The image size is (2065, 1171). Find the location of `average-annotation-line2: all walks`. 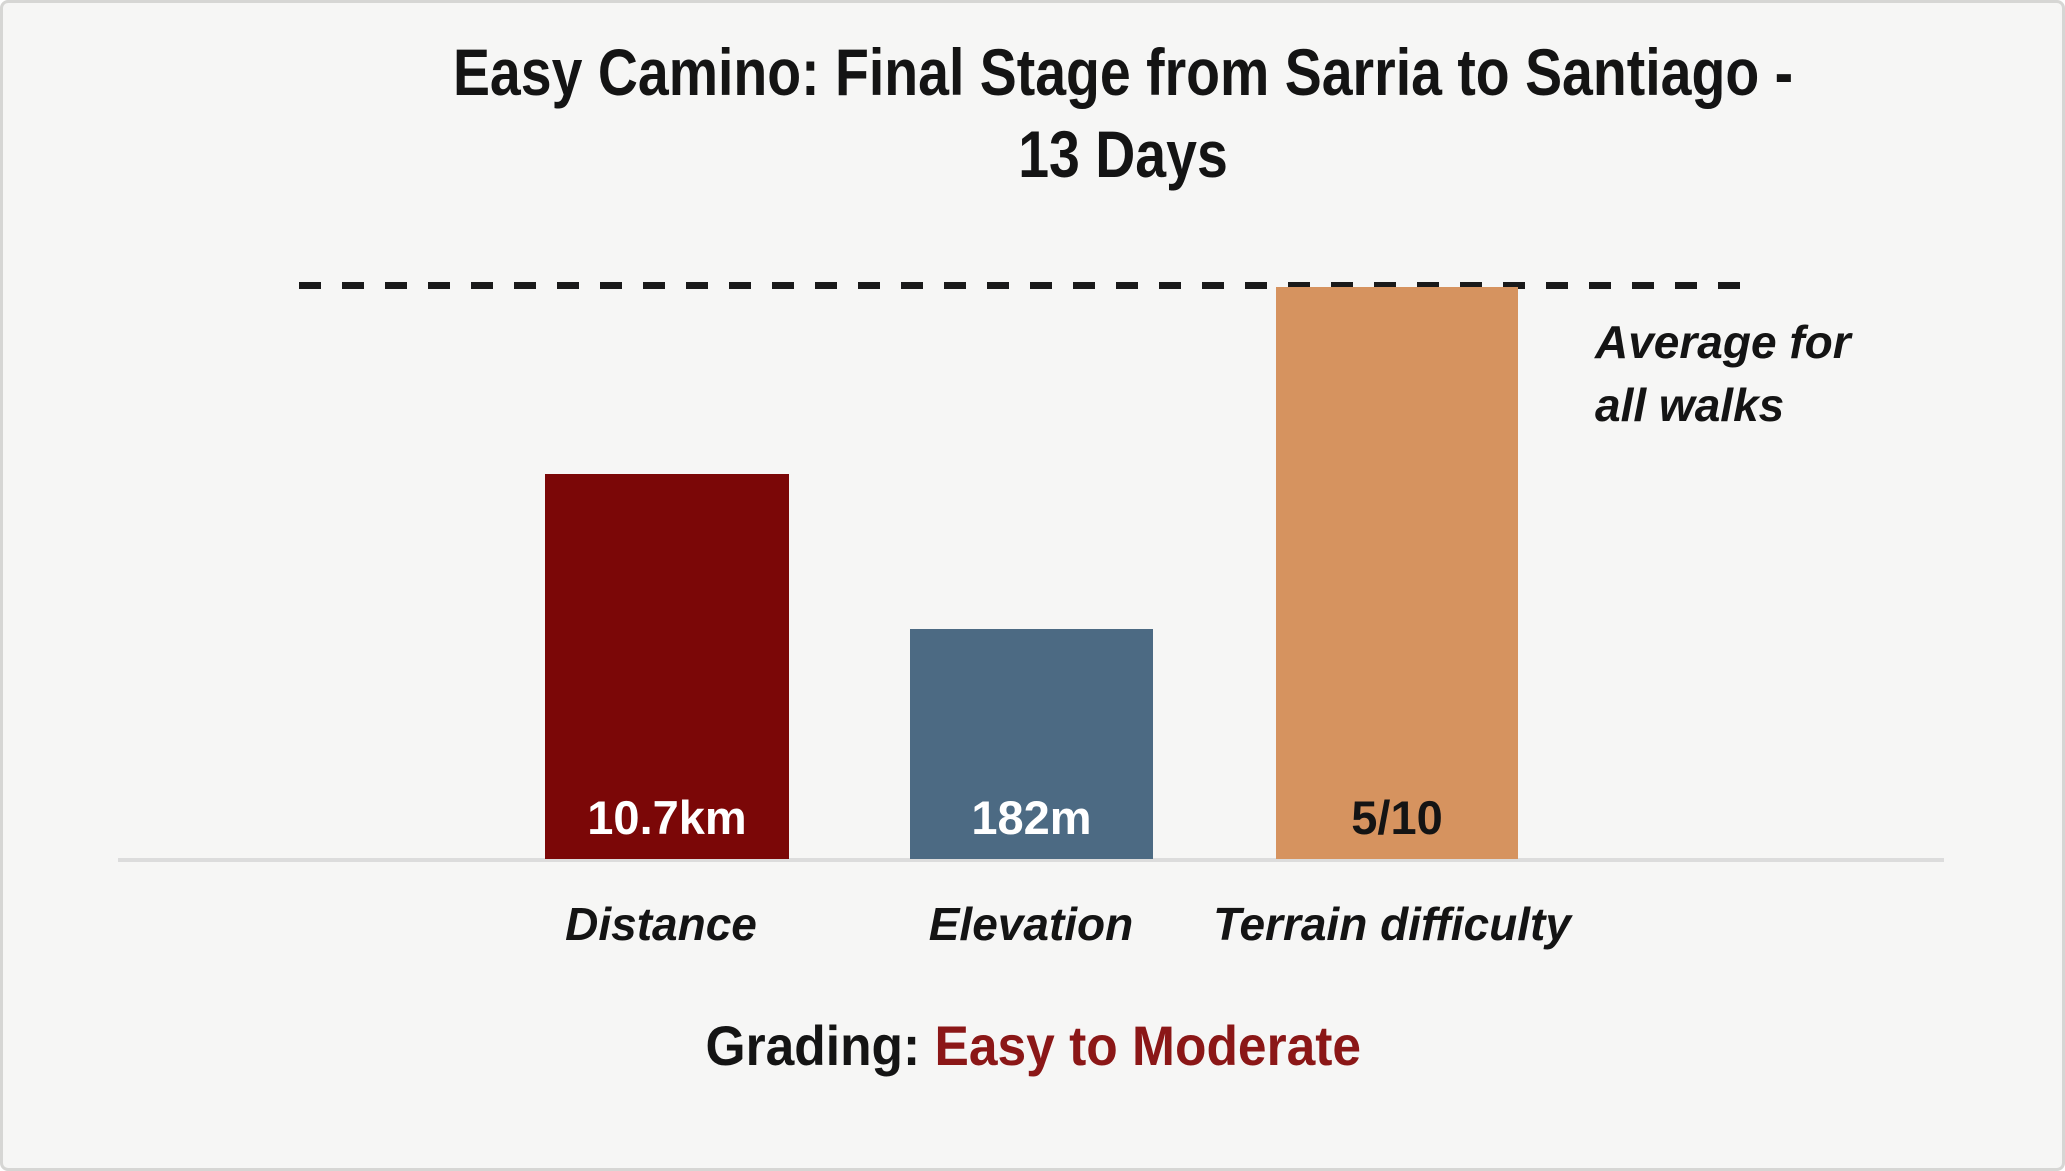

average-annotation-line2: all walks is located at coordinates (1690, 405).